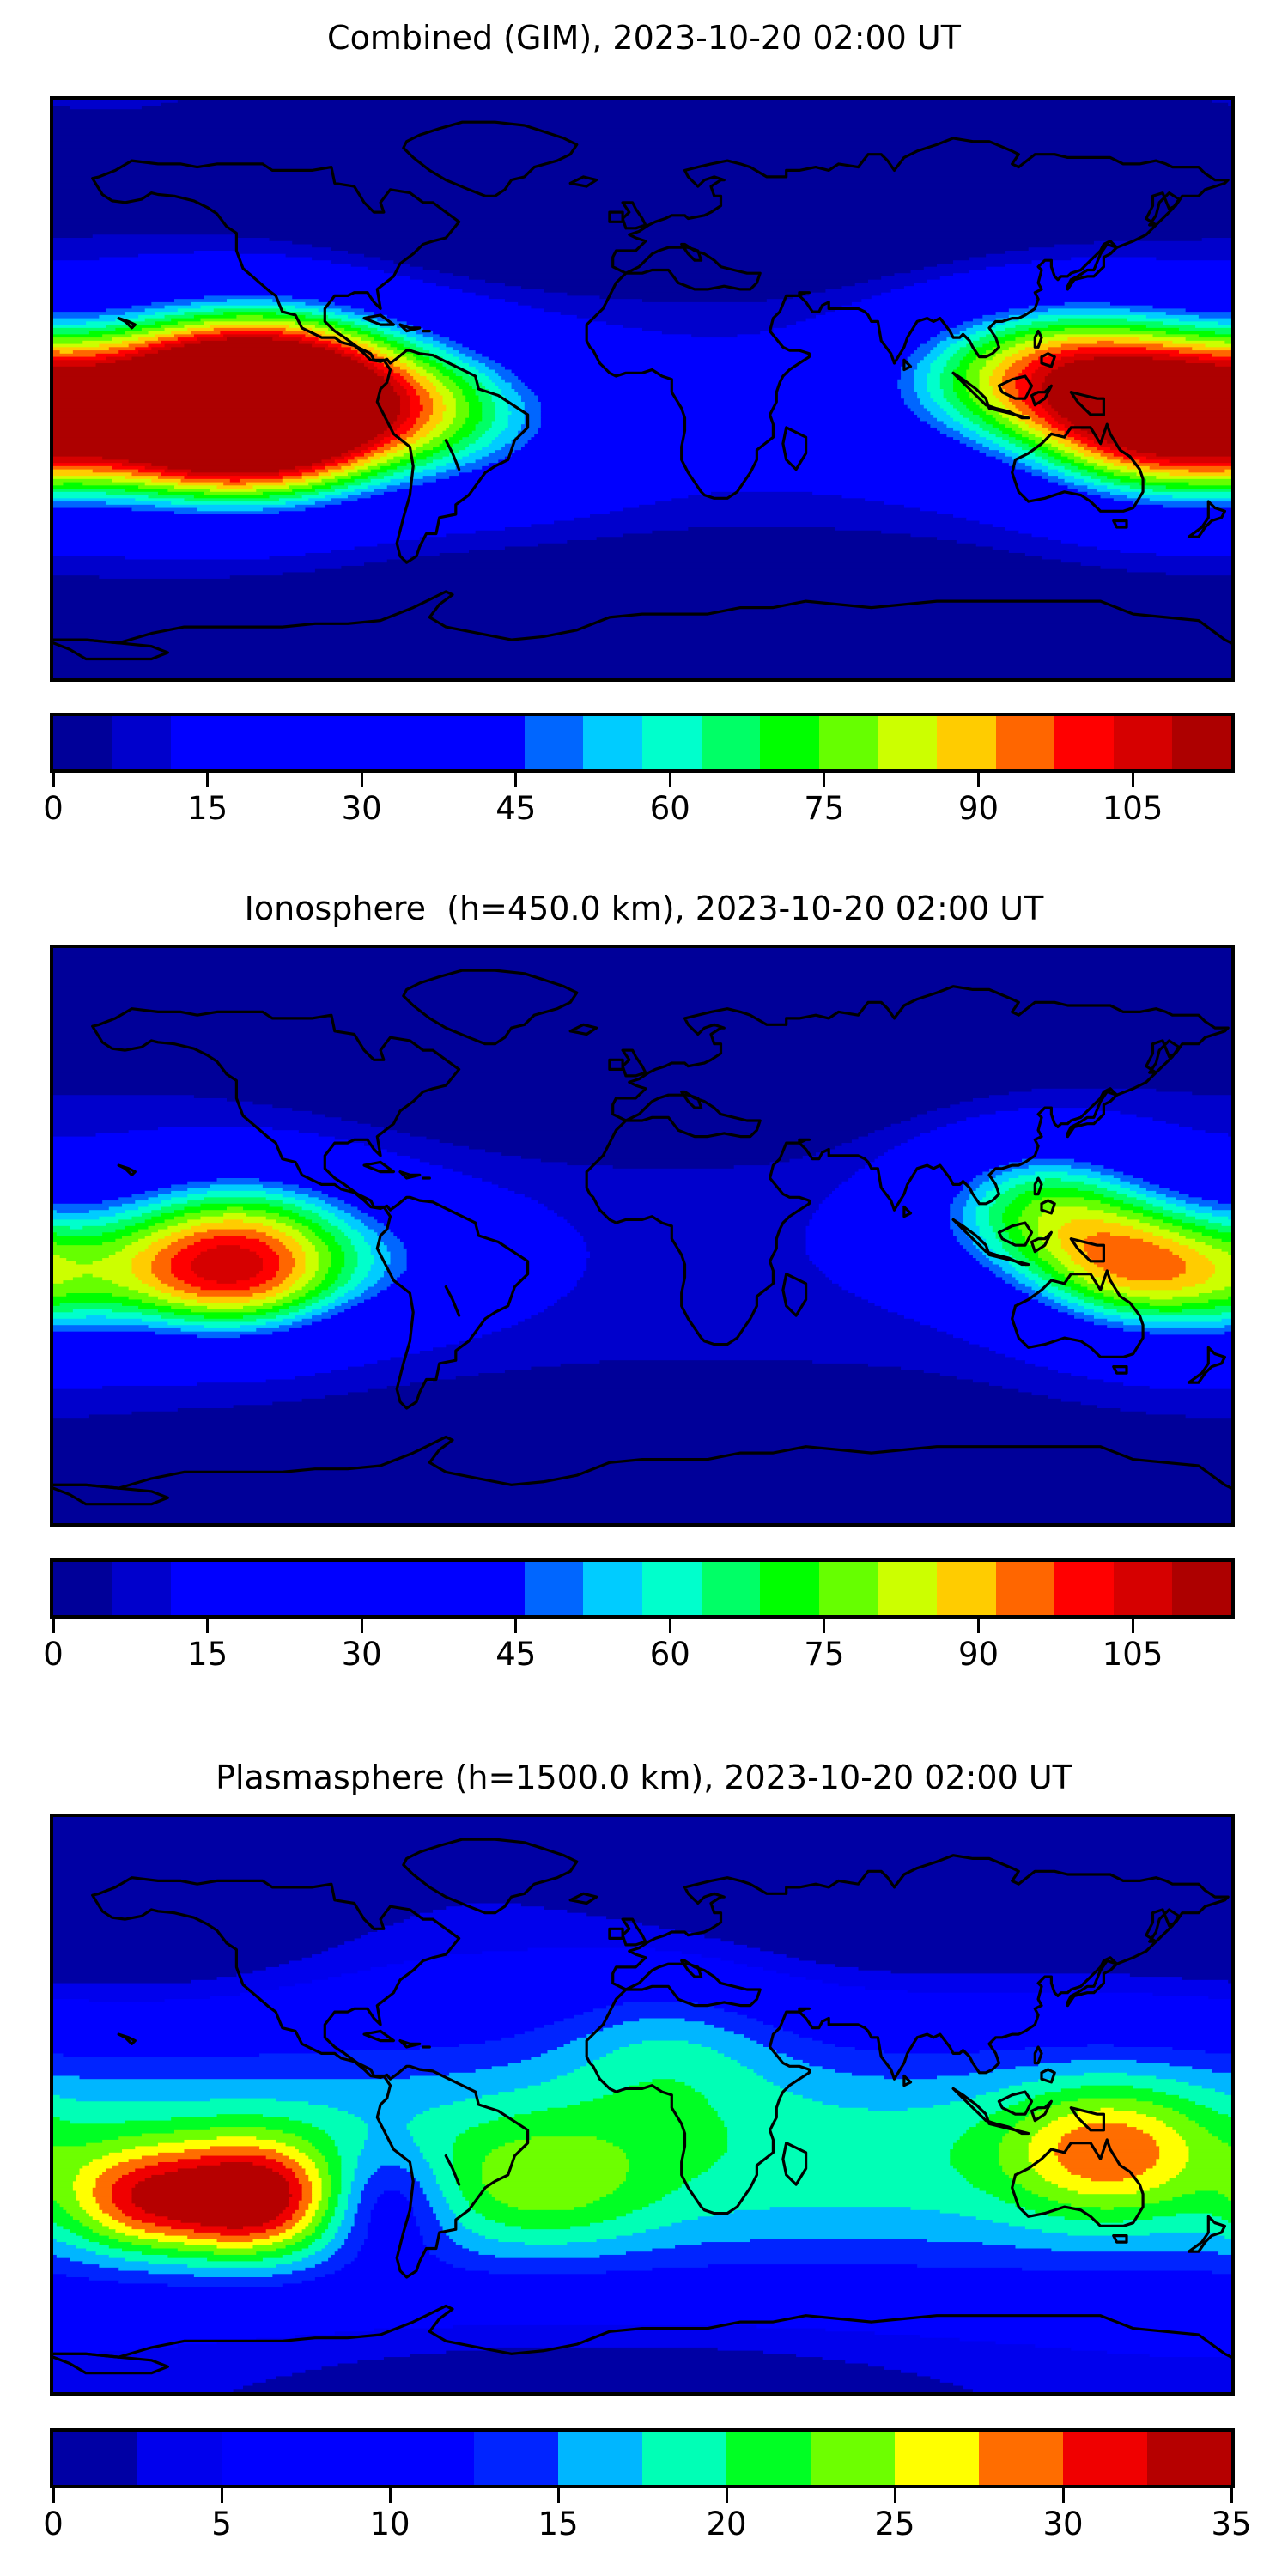  Describe the element at coordinates (1232, 2524) in the screenshot. I see `colorbar-tick-label: 35` at that location.